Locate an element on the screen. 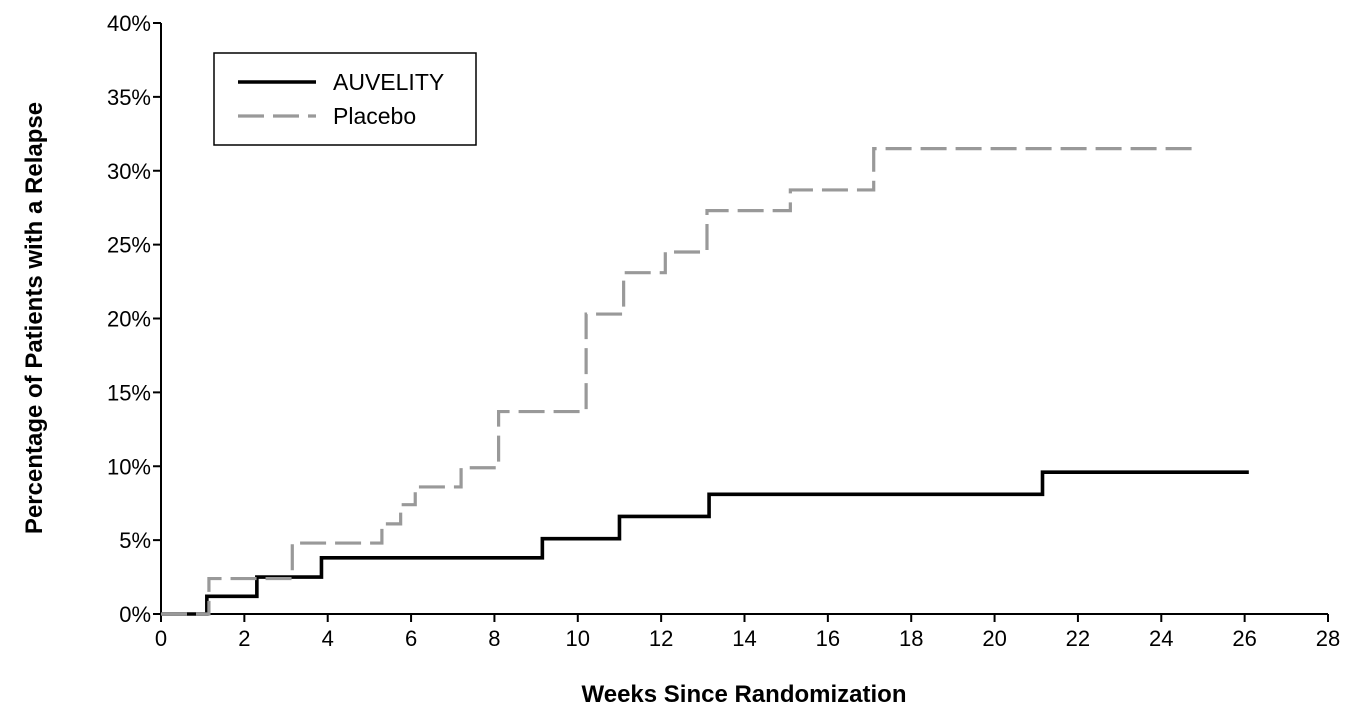 This screenshot has height=706, width=1345. legend-label-auvelity: AUVELITY is located at coordinates (388, 82).